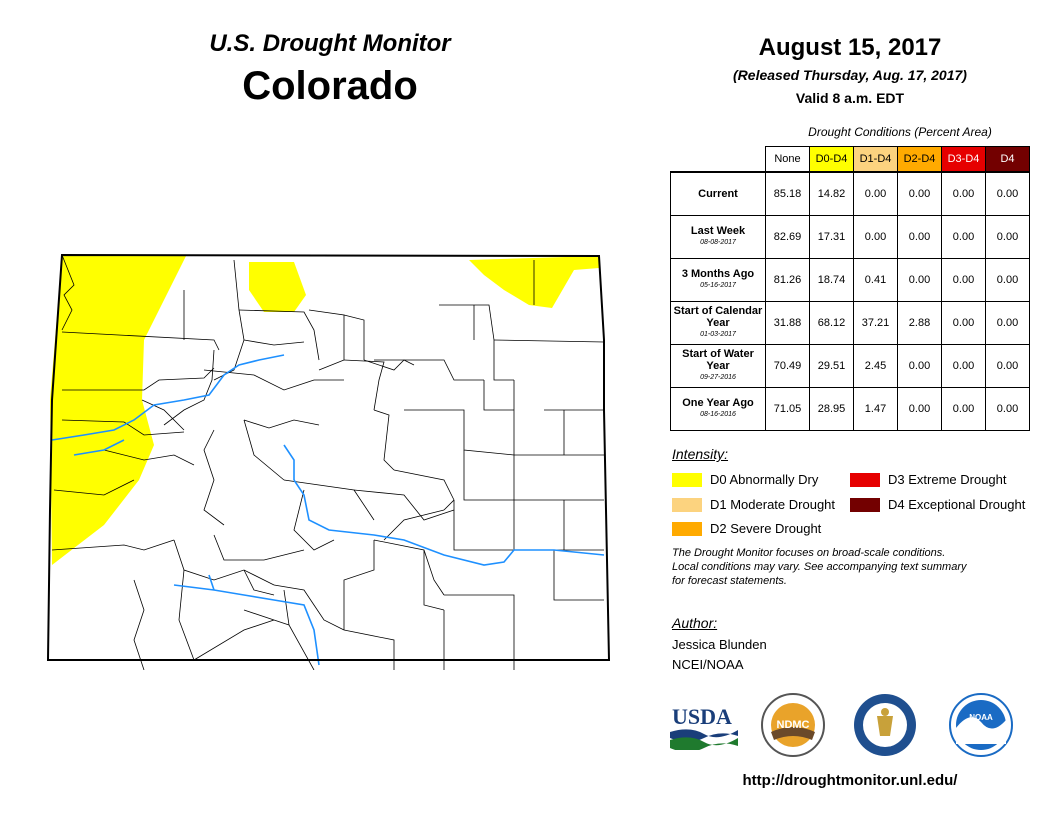  I want to click on row-date: 05-16-2017, so click(718, 285).